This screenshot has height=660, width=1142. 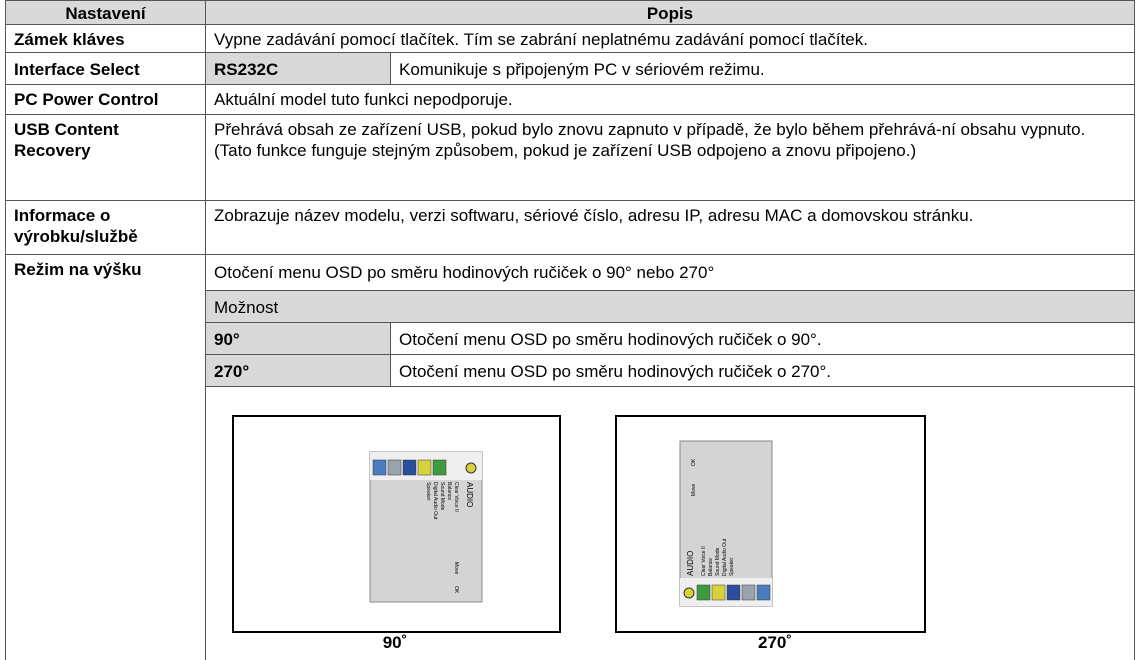 I want to click on setting: Interface Select, so click(x=105, y=68).